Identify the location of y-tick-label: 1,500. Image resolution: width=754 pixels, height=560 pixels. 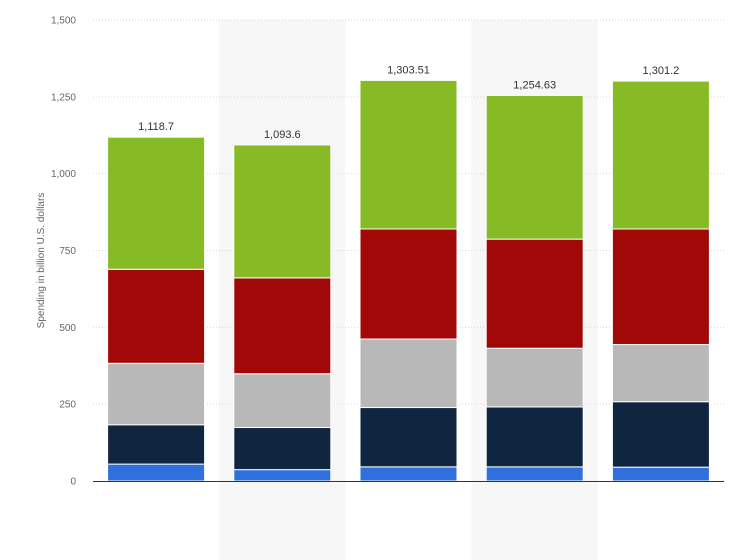
(63, 21).